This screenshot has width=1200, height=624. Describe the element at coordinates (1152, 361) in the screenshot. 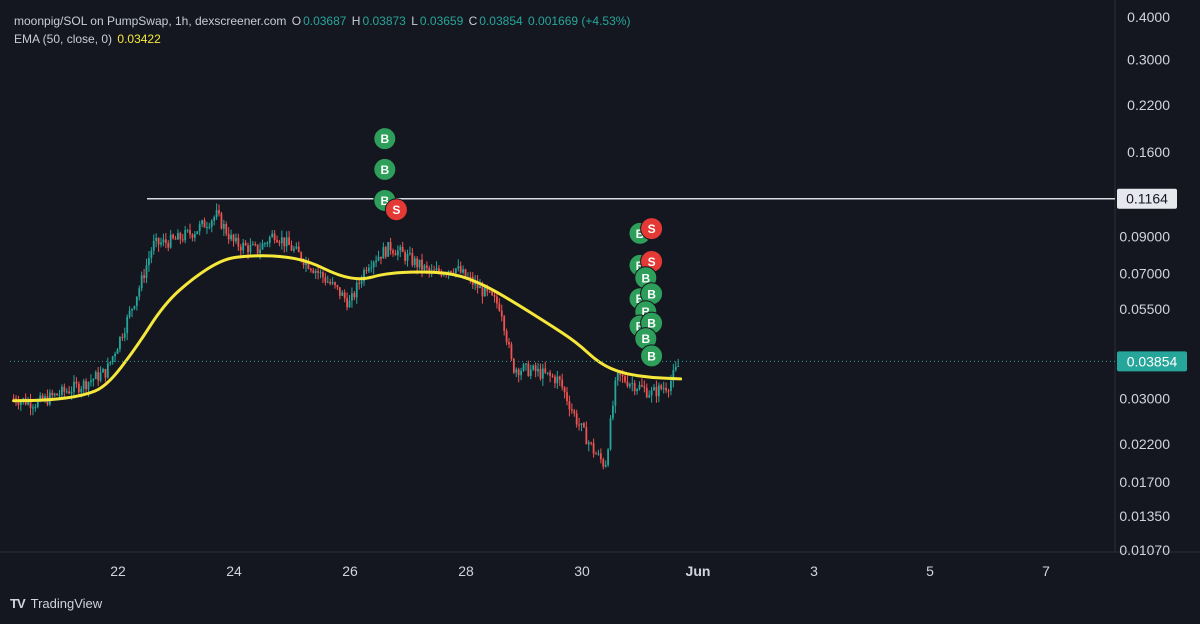

I see `last-price-label: 0.03854` at that location.